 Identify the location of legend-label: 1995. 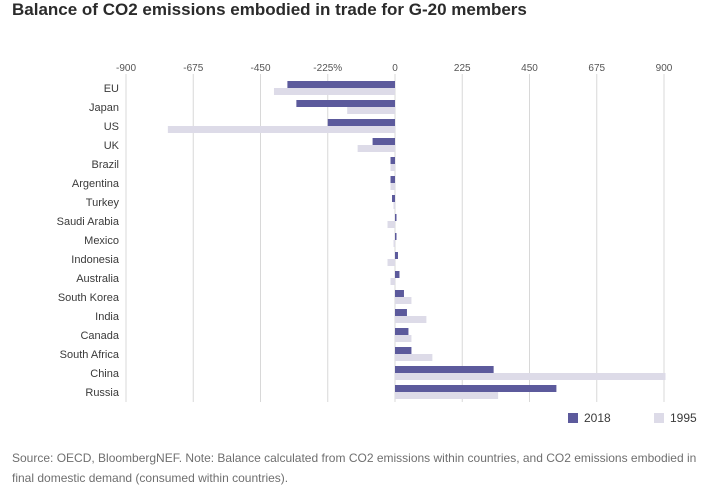
(683, 418).